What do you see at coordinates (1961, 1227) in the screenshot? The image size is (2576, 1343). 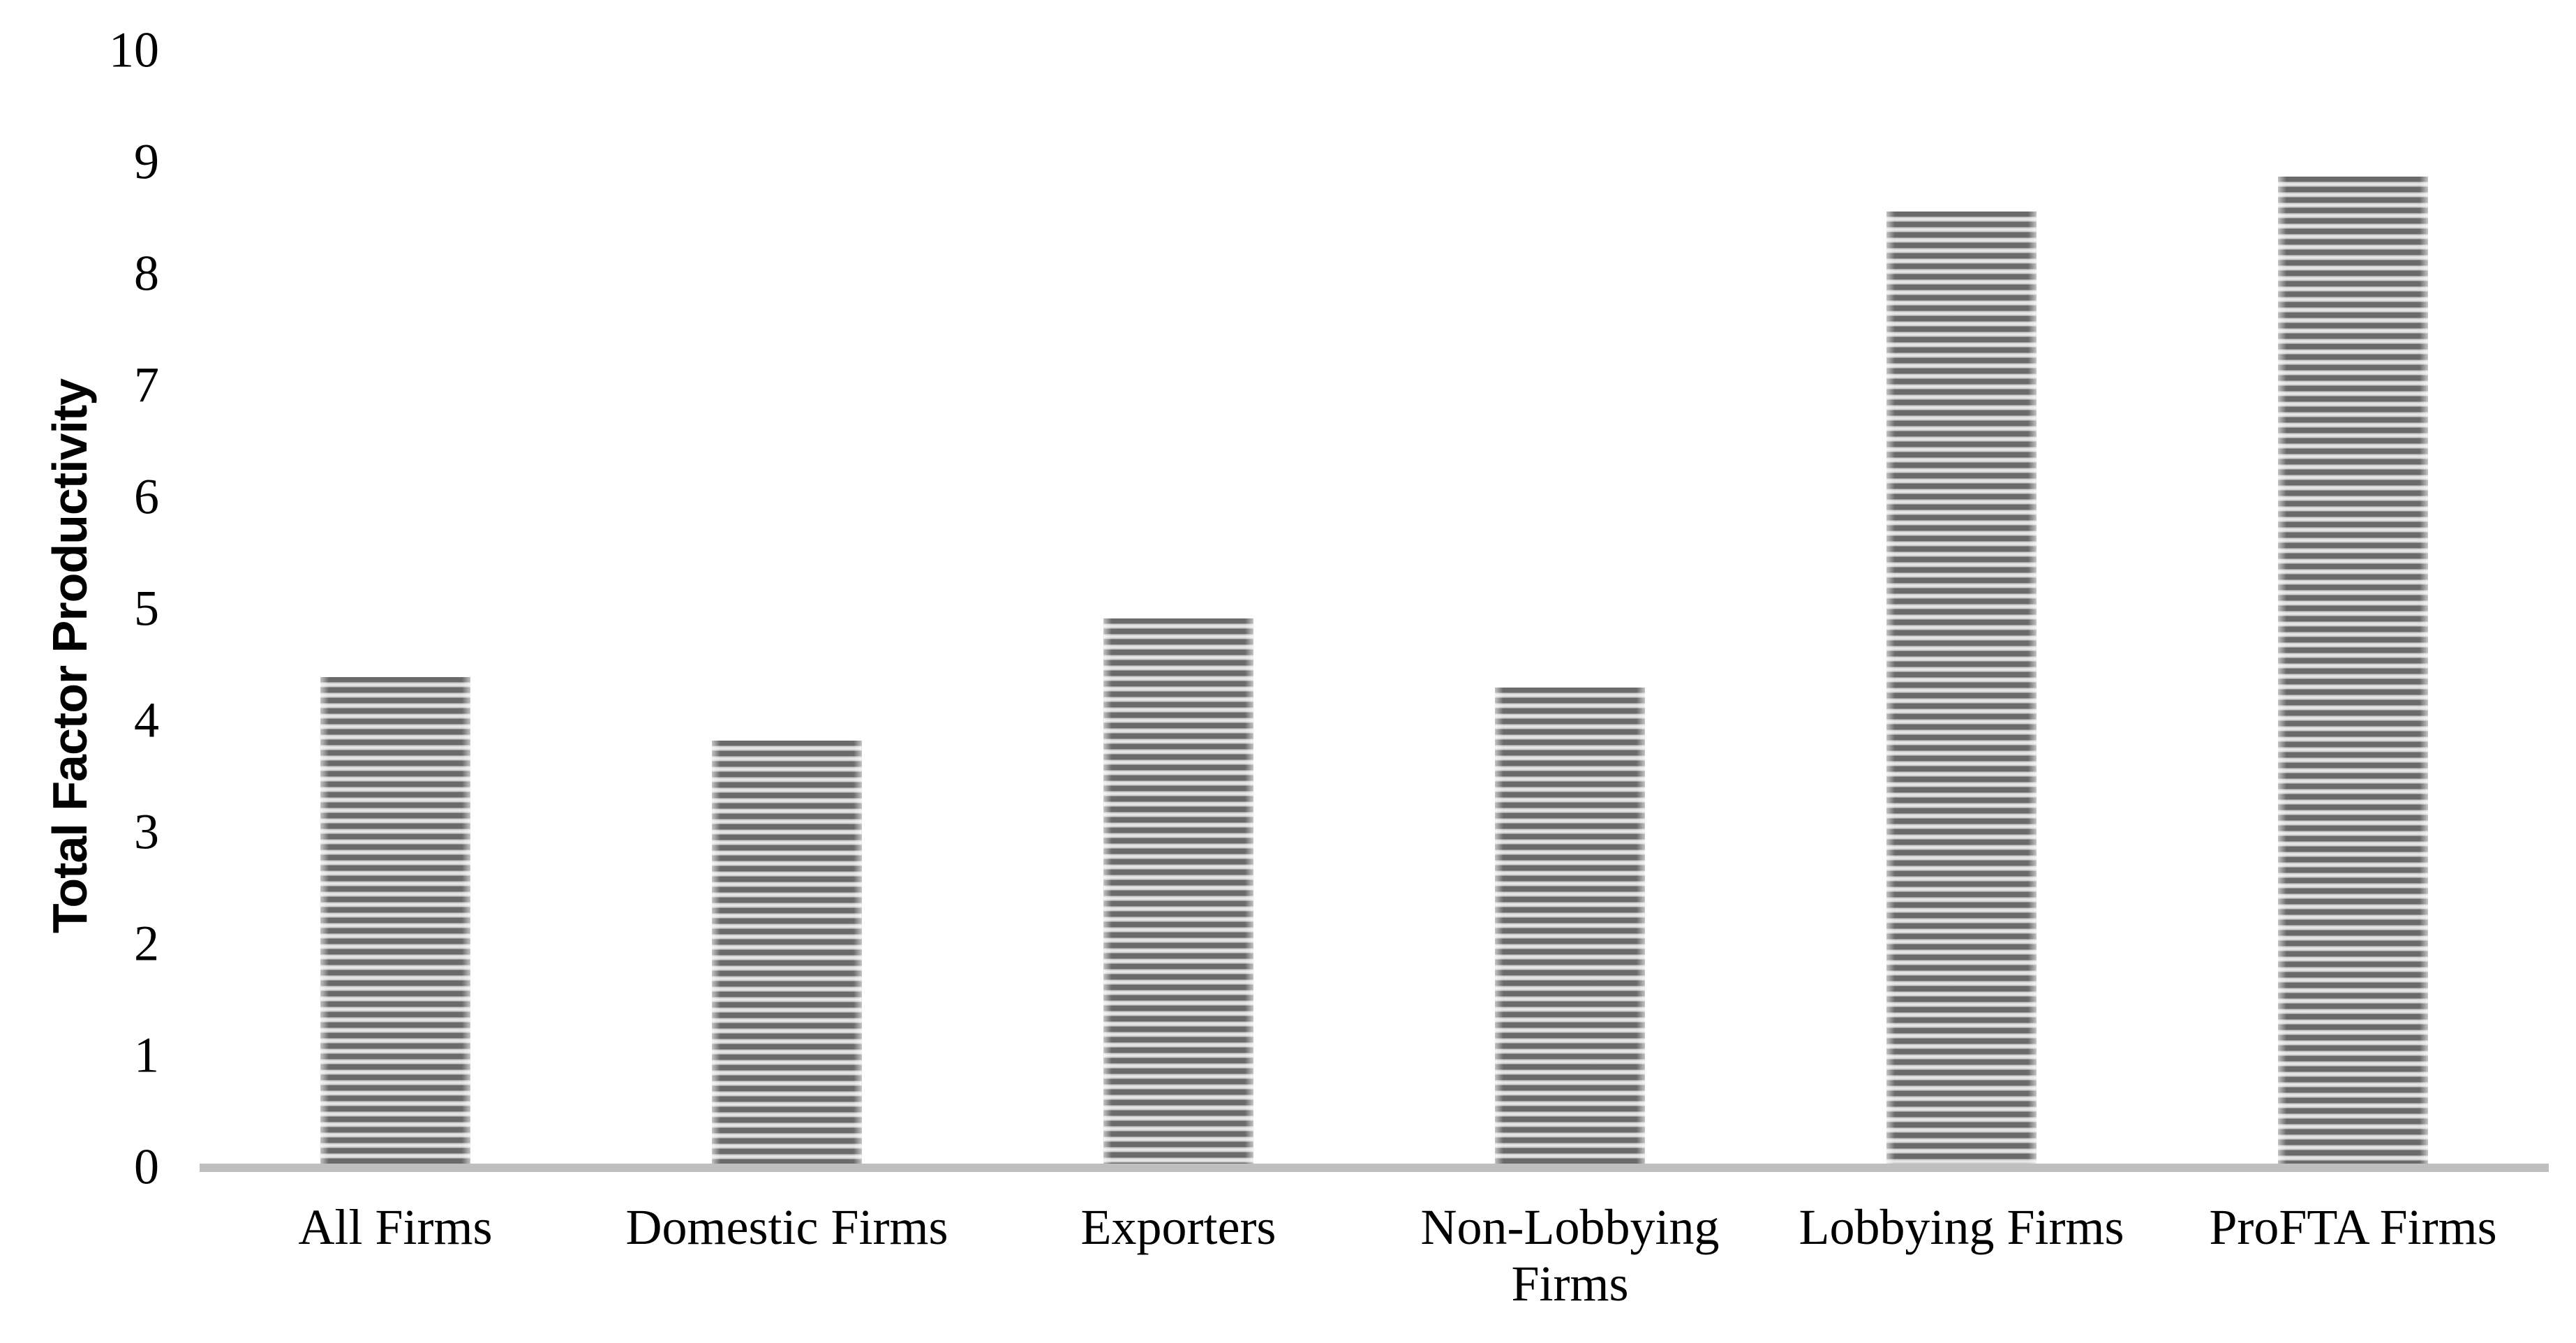 I see `x-axis-label: Lobbying Firms` at bounding box center [1961, 1227].